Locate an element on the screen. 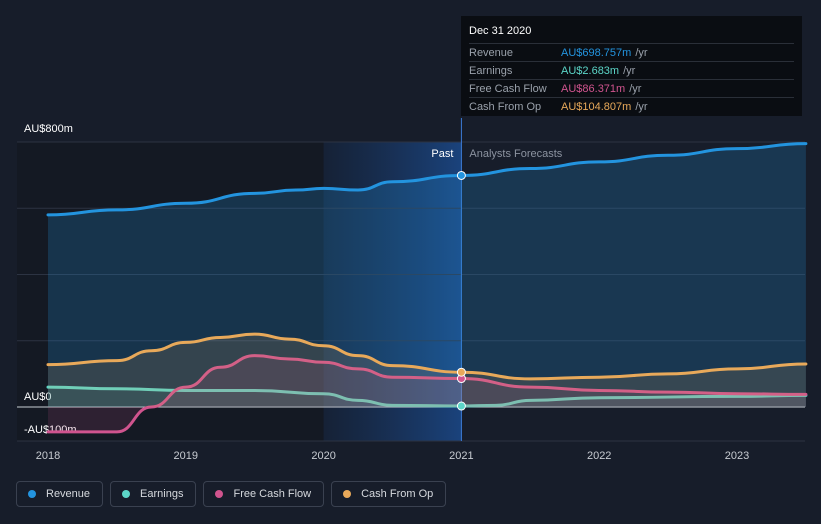 This screenshot has width=821, height=524. series-line-free-cash-flow is located at coordinates (427, 394).